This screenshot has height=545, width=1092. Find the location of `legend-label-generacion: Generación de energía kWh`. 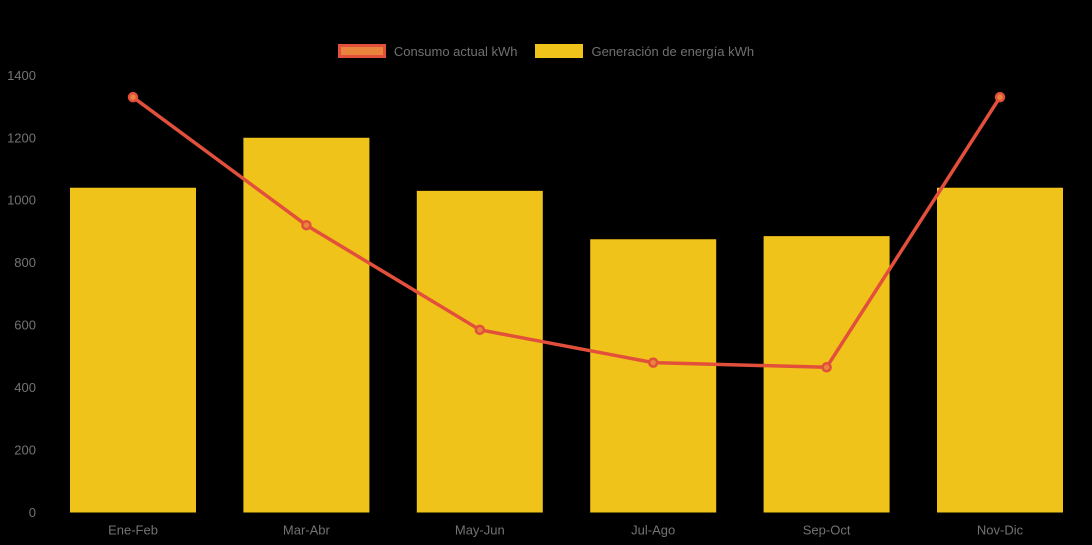

legend-label-generacion: Generación de energía kWh is located at coordinates (673, 51).